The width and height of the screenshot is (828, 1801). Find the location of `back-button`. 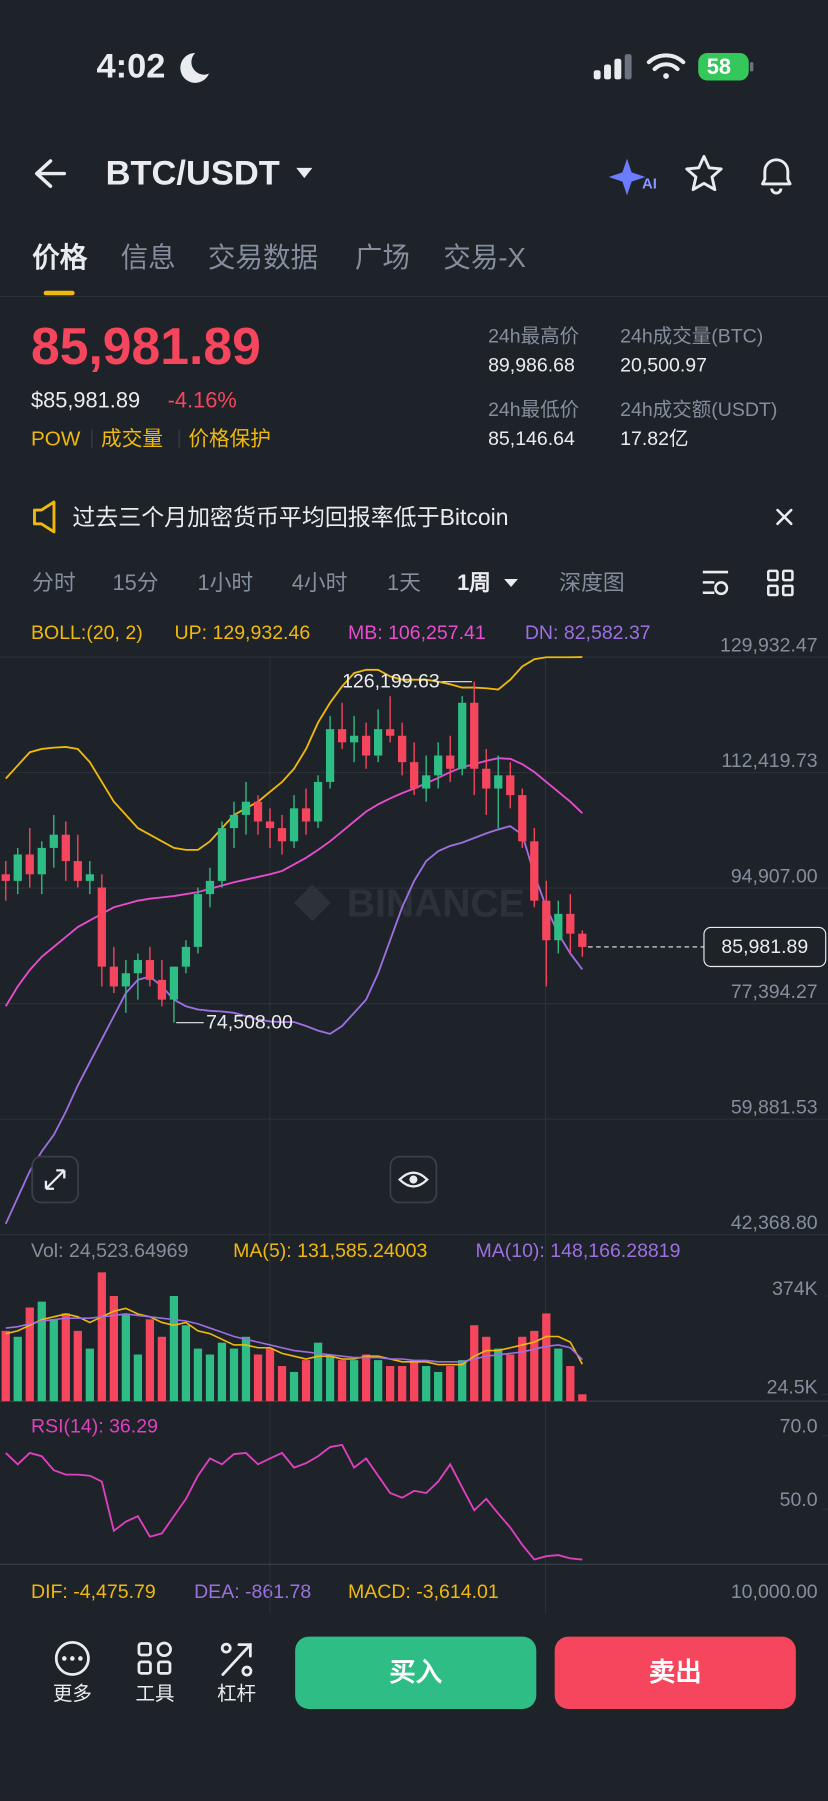

back-button is located at coordinates (51, 173).